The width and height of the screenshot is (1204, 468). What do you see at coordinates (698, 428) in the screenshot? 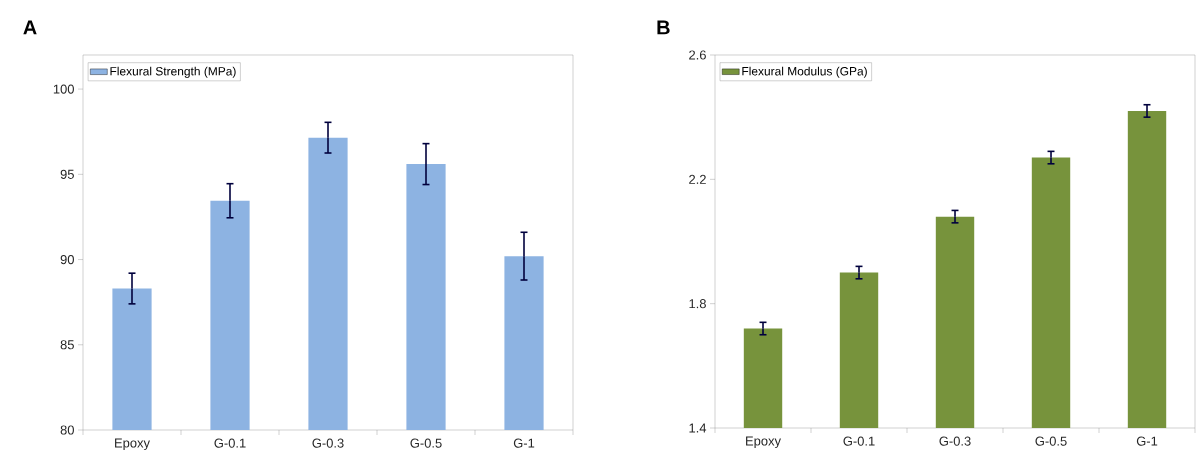
I see `y-tick-label: 1.4` at bounding box center [698, 428].